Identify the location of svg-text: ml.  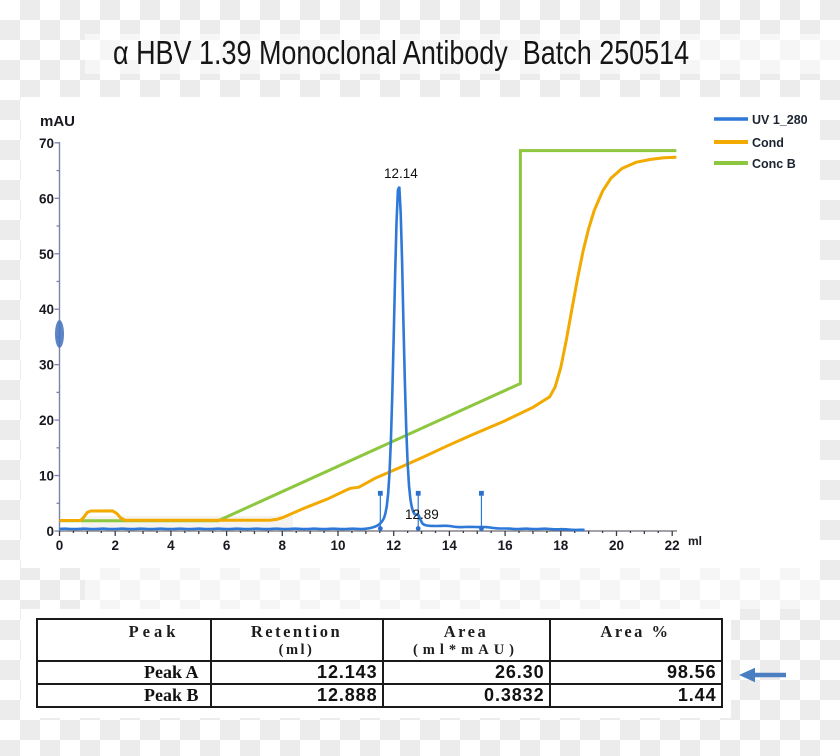
(695, 541).